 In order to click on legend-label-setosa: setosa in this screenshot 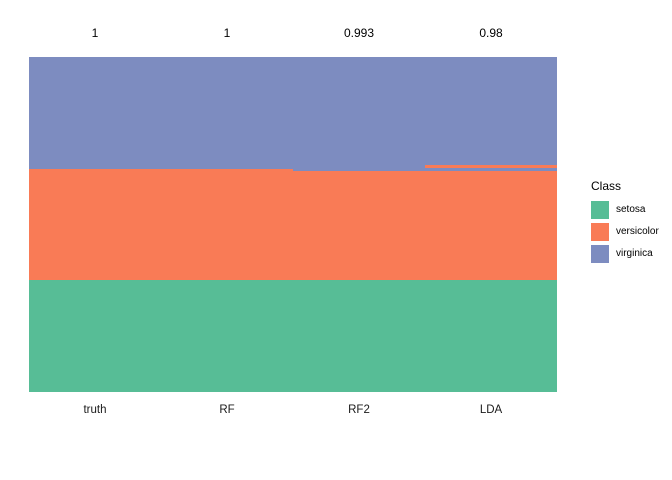, I will do `click(631, 209)`.